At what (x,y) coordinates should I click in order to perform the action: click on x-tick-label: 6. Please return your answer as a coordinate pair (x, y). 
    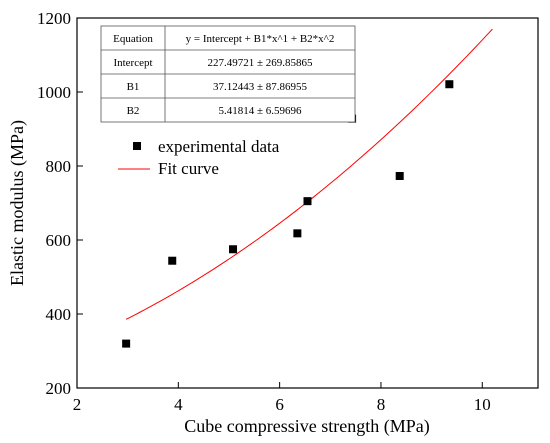
    Looking at the image, I should click on (279, 404).